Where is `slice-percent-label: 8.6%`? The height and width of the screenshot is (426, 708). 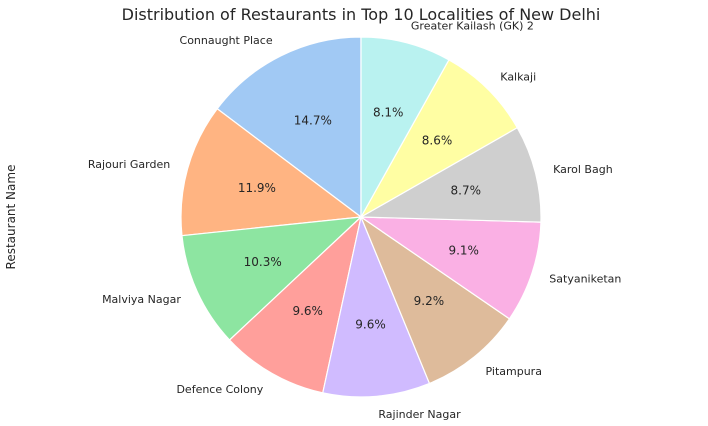
slice-percent-label: 8.6% is located at coordinates (437, 140).